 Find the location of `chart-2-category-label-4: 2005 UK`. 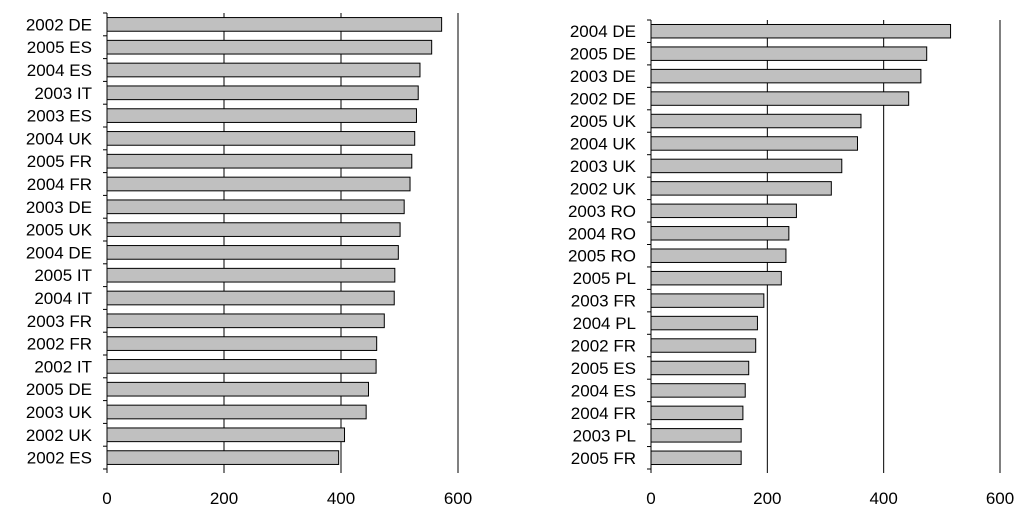

chart-2-category-label-4: 2005 UK is located at coordinates (603, 121).